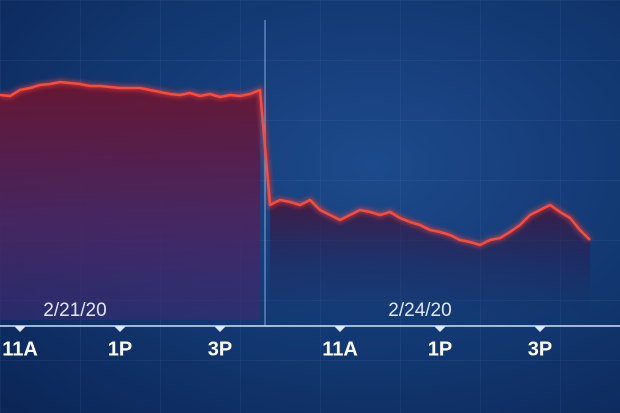  I want to click on area, so click(430, 260).